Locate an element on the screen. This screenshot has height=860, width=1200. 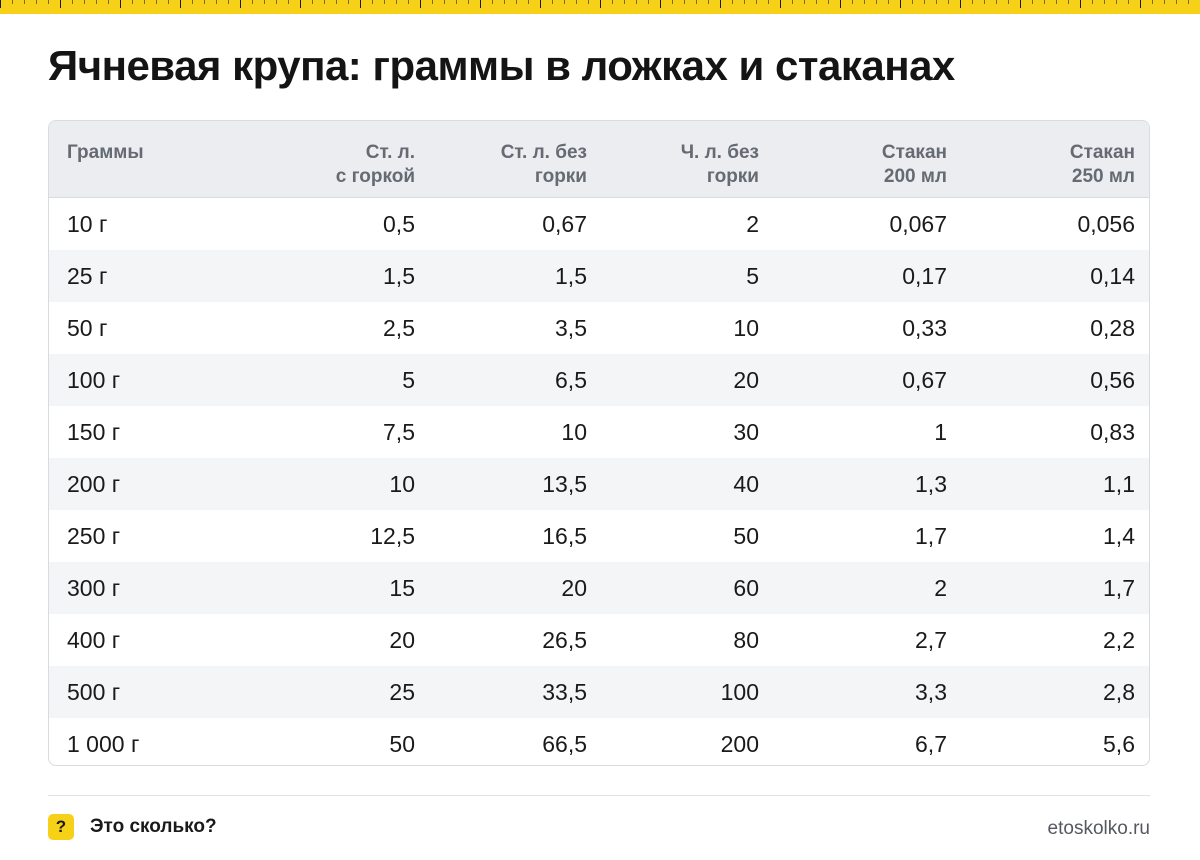
cell-glass-200: 2,7 is located at coordinates (931, 639).